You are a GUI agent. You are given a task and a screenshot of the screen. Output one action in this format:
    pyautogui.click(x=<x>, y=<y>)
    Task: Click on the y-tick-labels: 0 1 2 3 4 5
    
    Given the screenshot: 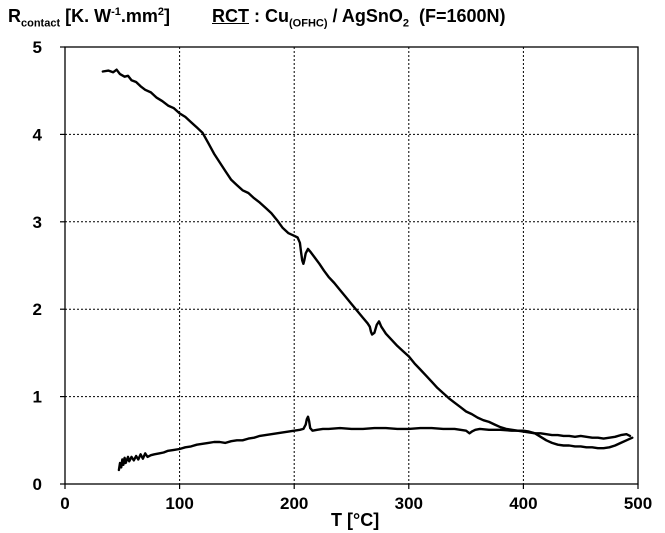 What is the action you would take?
    pyautogui.click(x=38, y=266)
    